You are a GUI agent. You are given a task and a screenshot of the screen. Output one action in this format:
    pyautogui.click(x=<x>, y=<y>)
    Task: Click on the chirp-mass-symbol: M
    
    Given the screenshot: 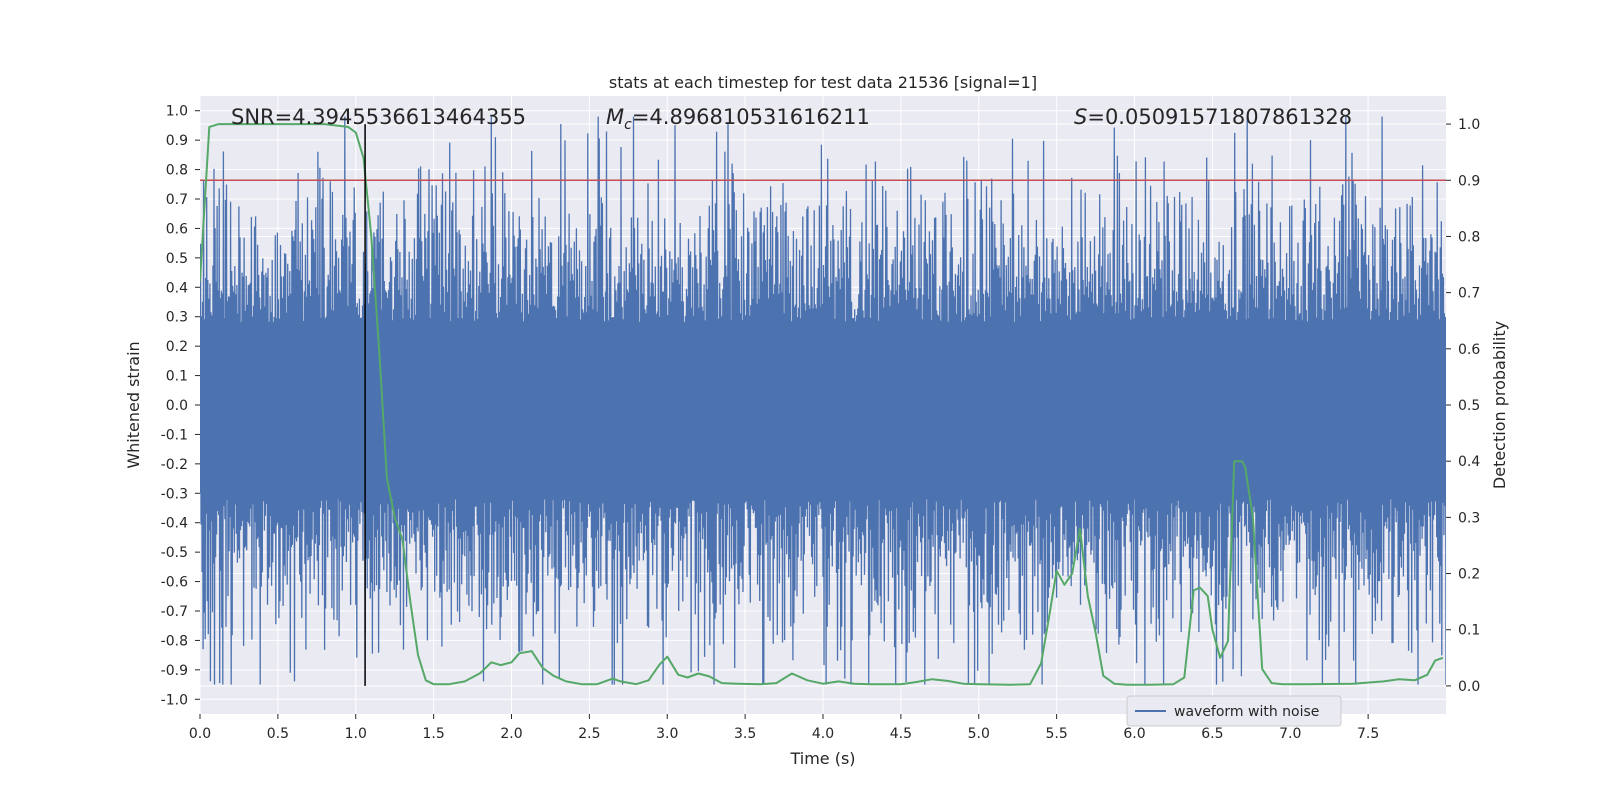 What is the action you would take?
    pyautogui.click(x=615, y=117)
    